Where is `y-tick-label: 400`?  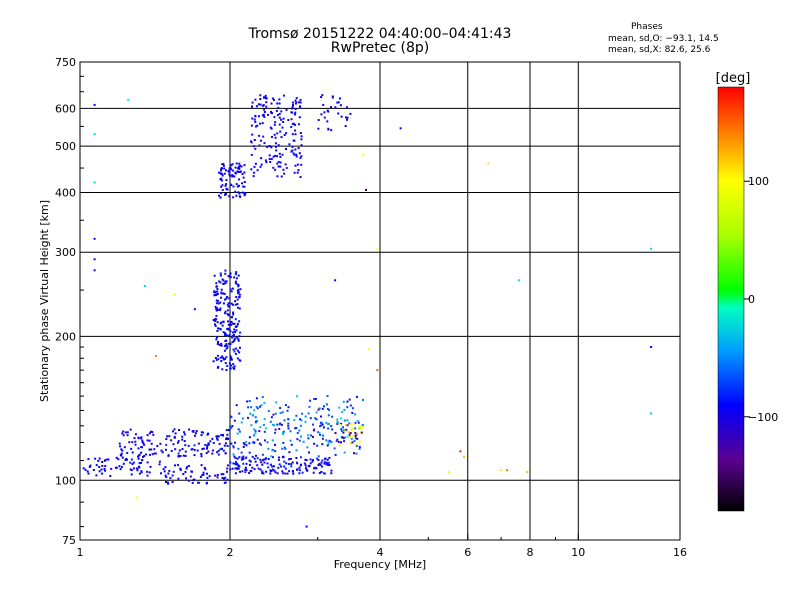
y-tick-label: 400 is located at coordinates (65, 192).